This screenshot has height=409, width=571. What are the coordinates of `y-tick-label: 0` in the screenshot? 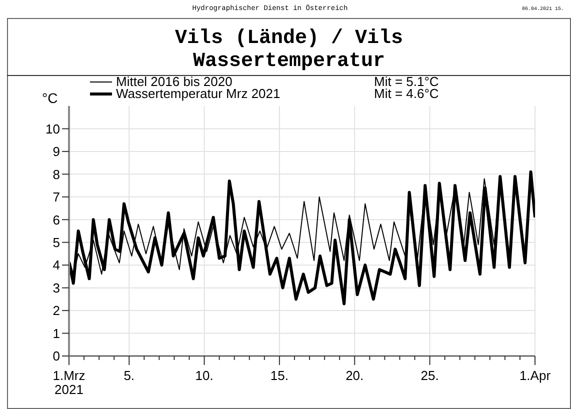 It's located at (56, 356).